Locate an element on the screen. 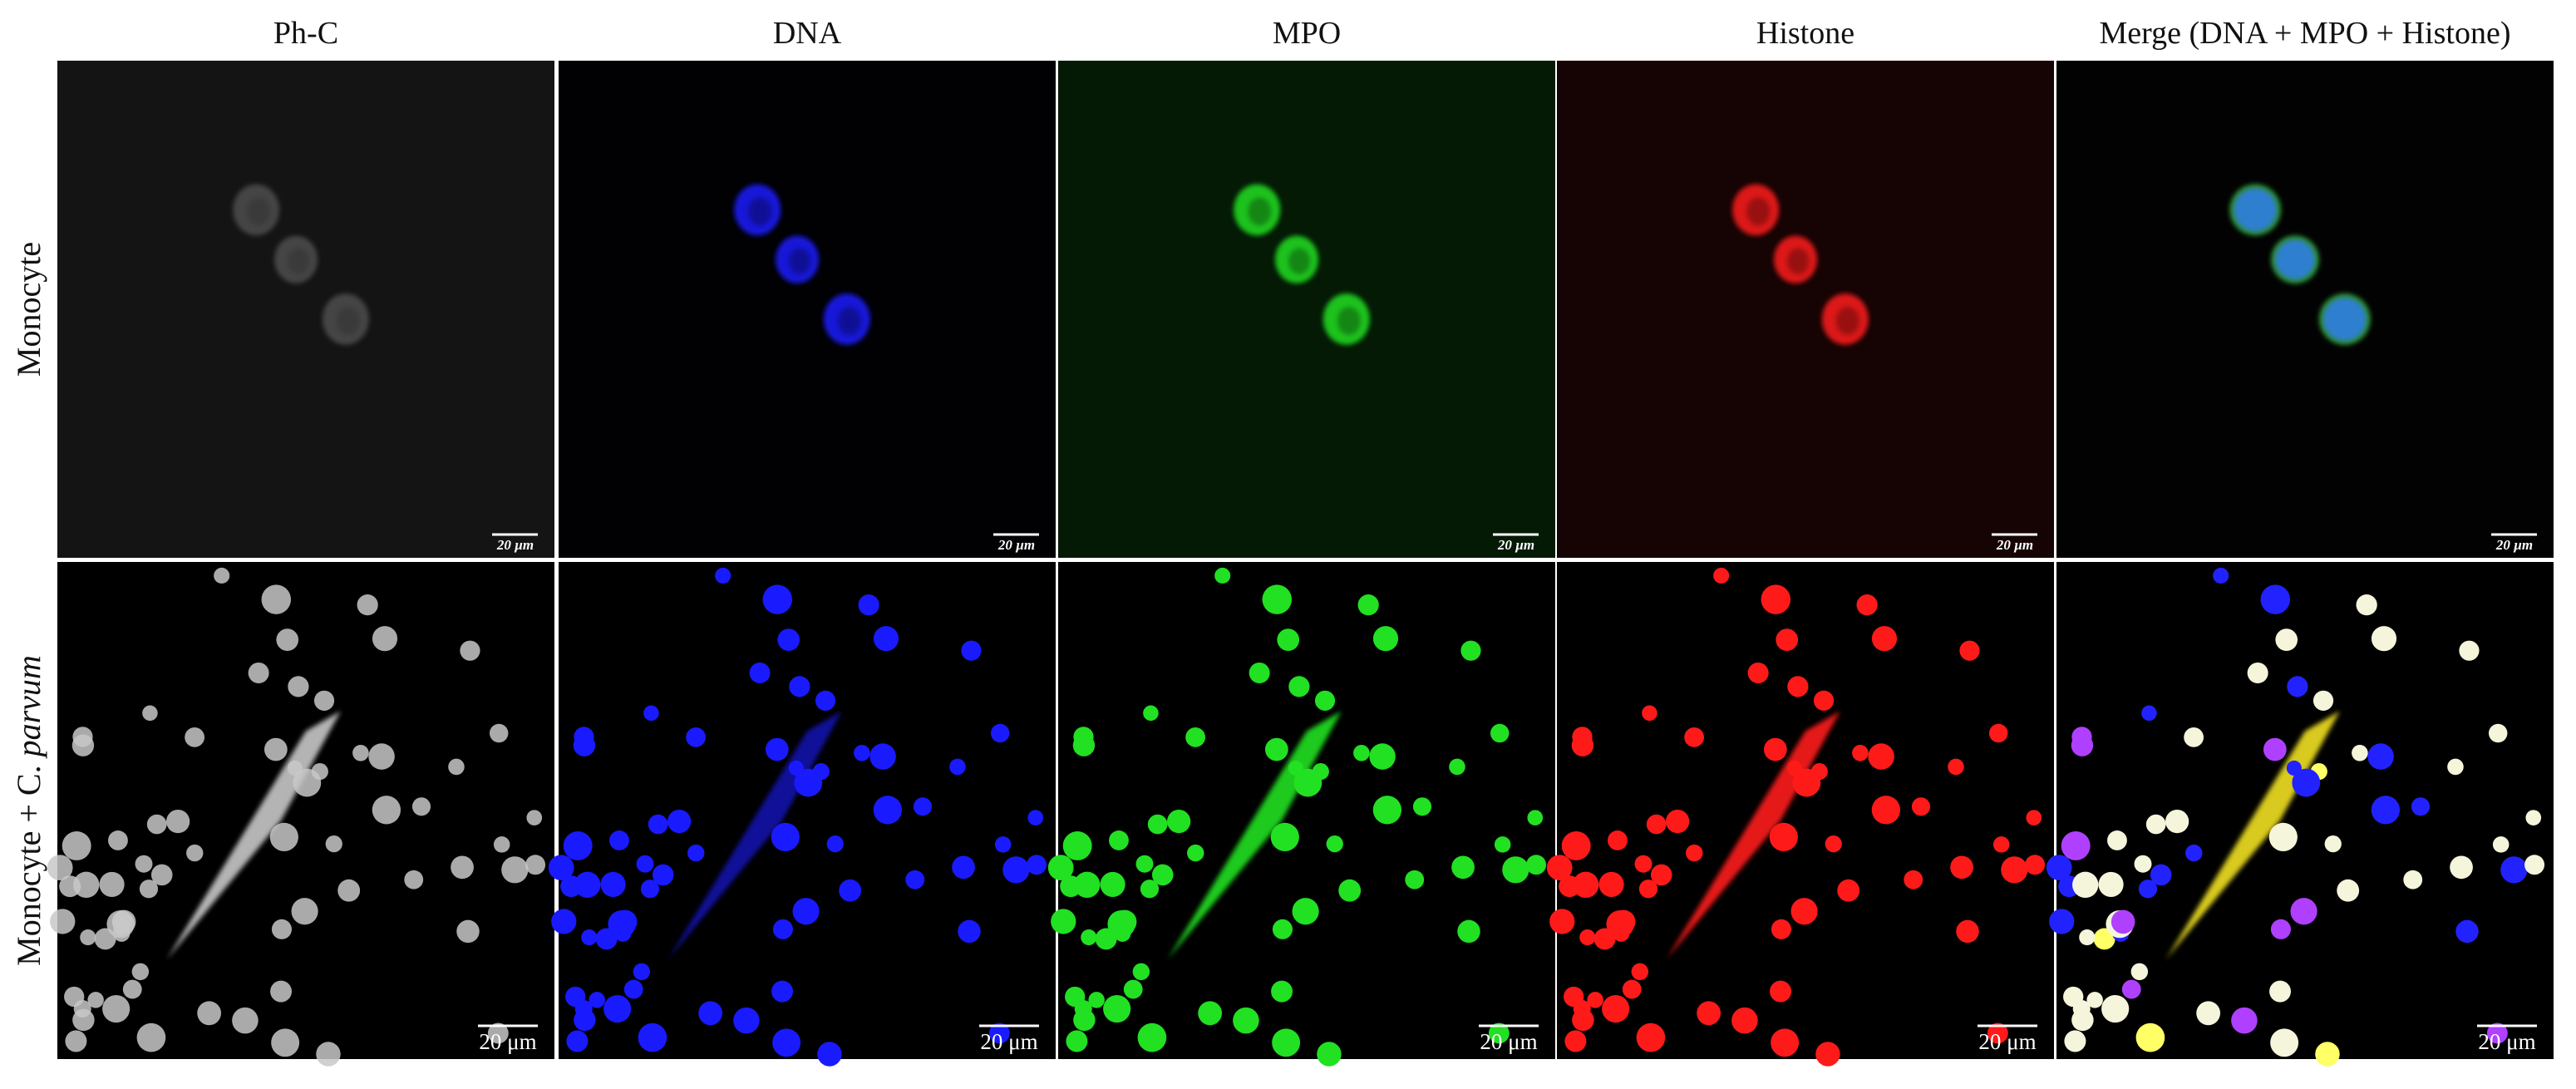  row-label: Monocyte + C. parvum is located at coordinates (28, 810).